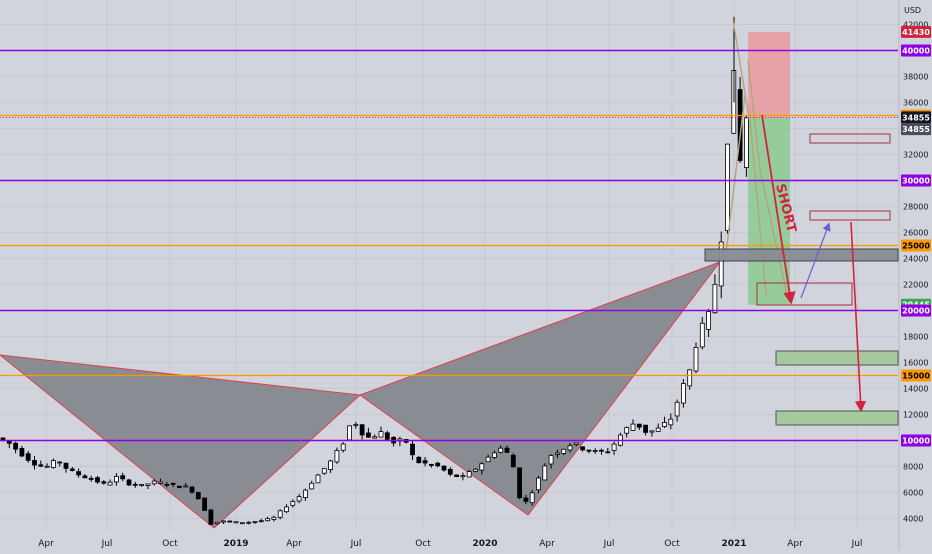  I want to click on price-marker-label: 34855, so click(916, 129).